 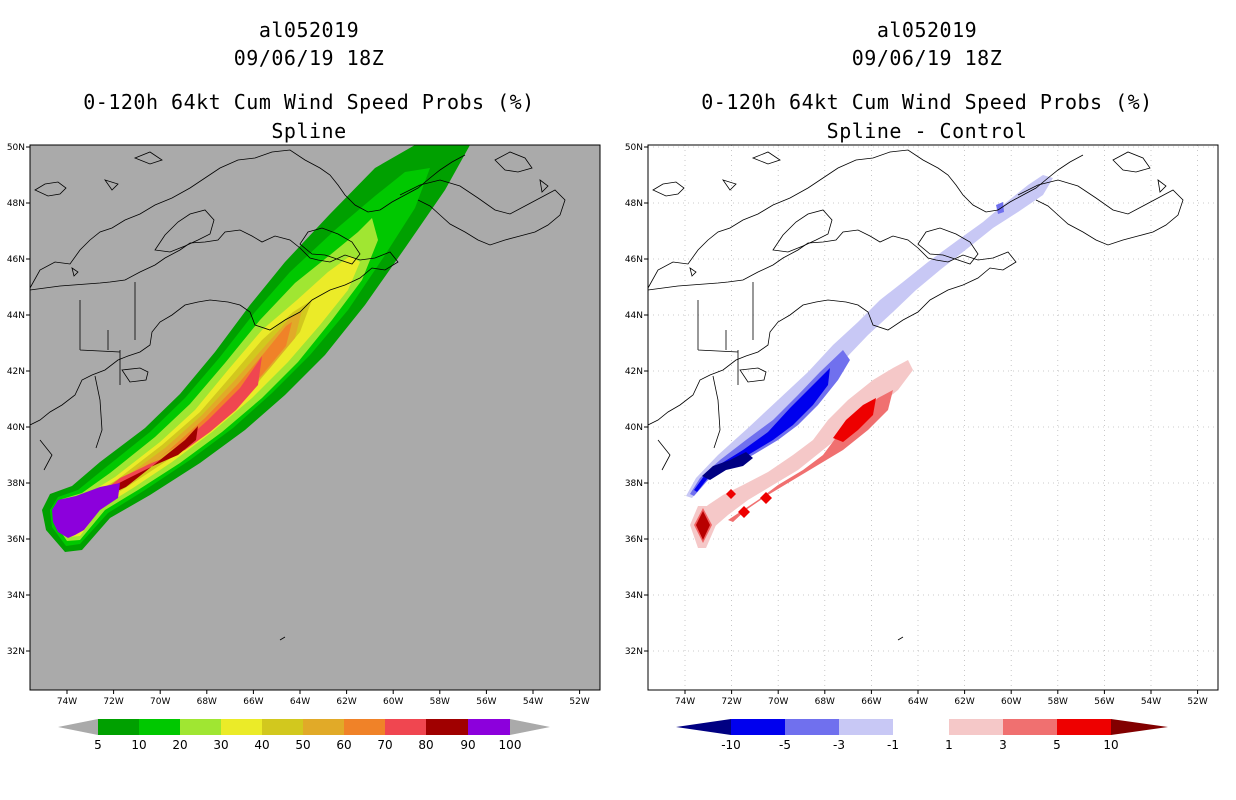 What do you see at coordinates (703, 525) in the screenshot?
I see `diff-pos-5-isolated-ring` at bounding box center [703, 525].